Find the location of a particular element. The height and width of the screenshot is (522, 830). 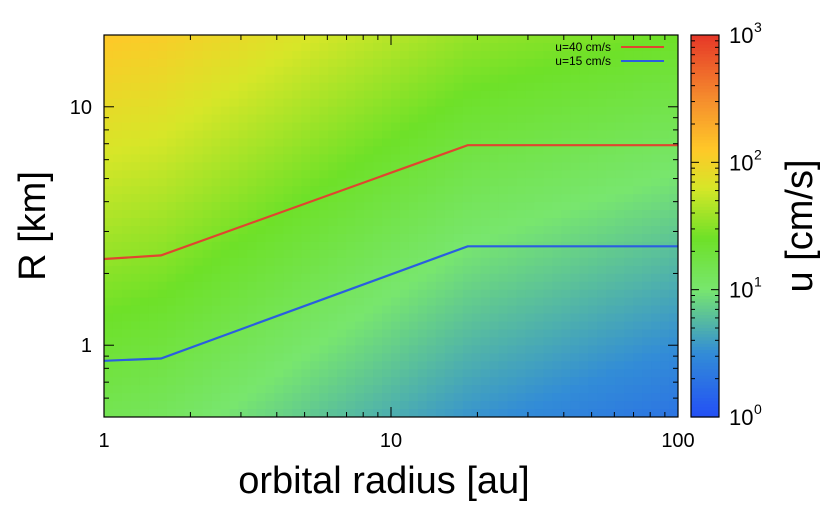

colorbar-segment is located at coordinates (705, 355).